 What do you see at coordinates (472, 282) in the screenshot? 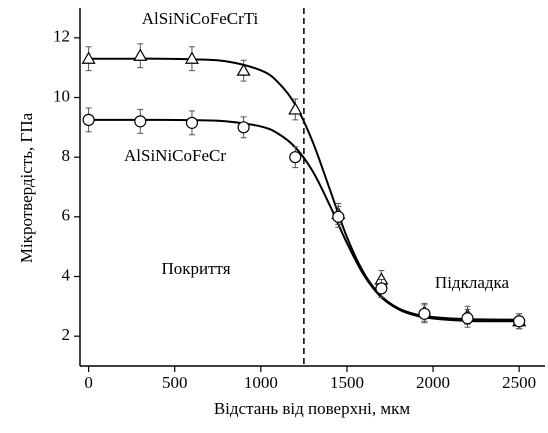
I see `annotation: Підкладка` at bounding box center [472, 282].